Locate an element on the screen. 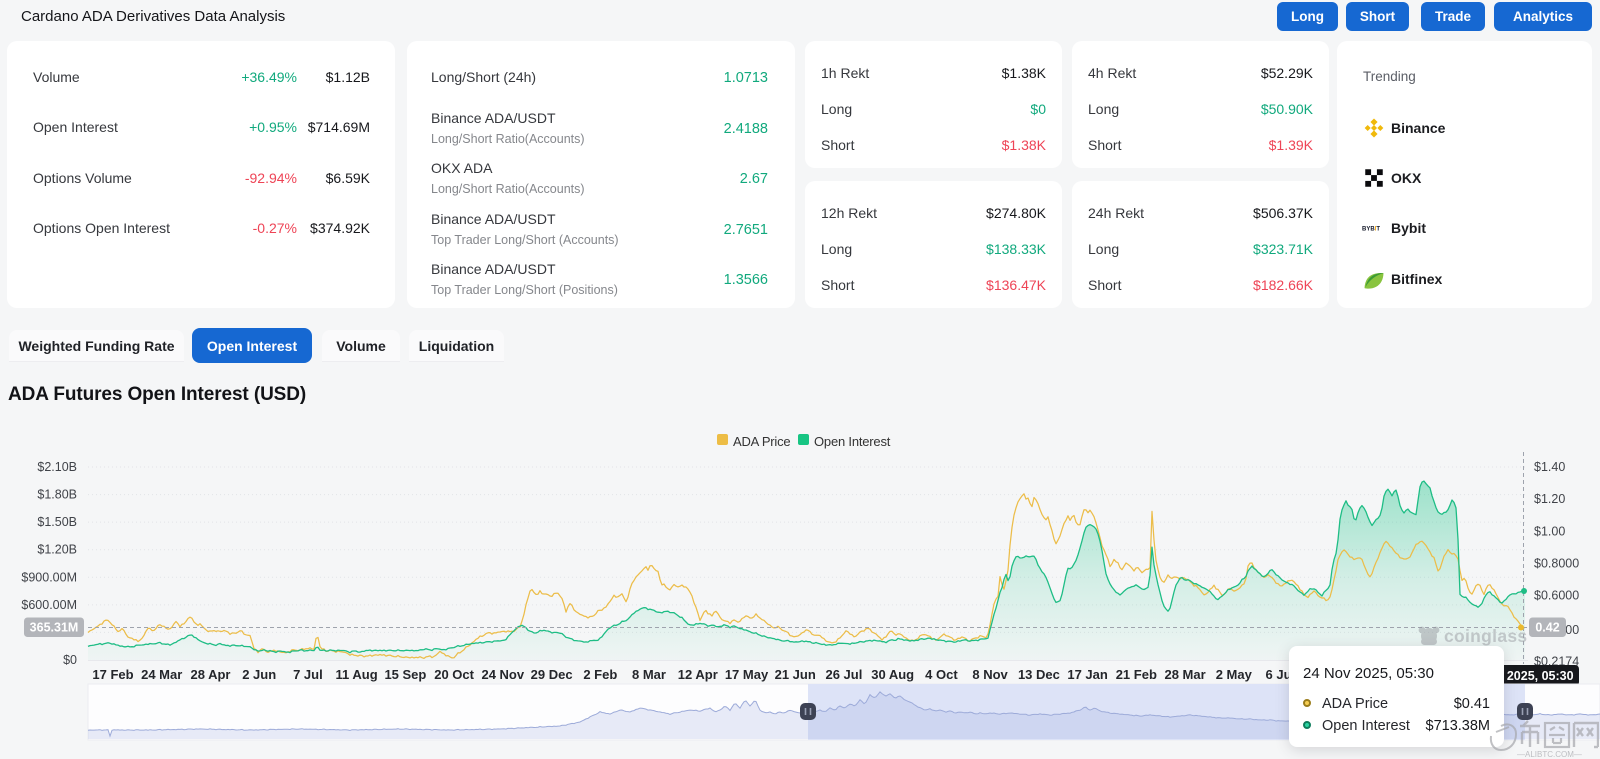 The width and height of the screenshot is (1600, 759). svg-text: 2 May is located at coordinates (1234, 674).